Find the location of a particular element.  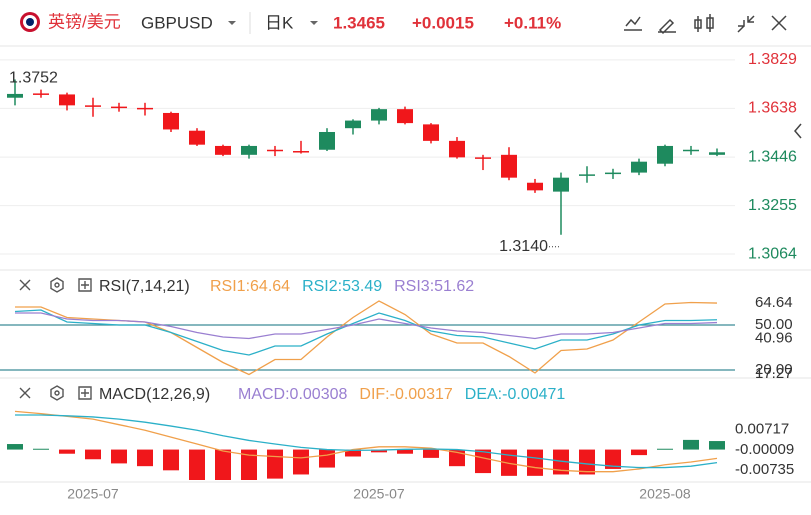

y-tick-label: 17.27 is located at coordinates (774, 373).